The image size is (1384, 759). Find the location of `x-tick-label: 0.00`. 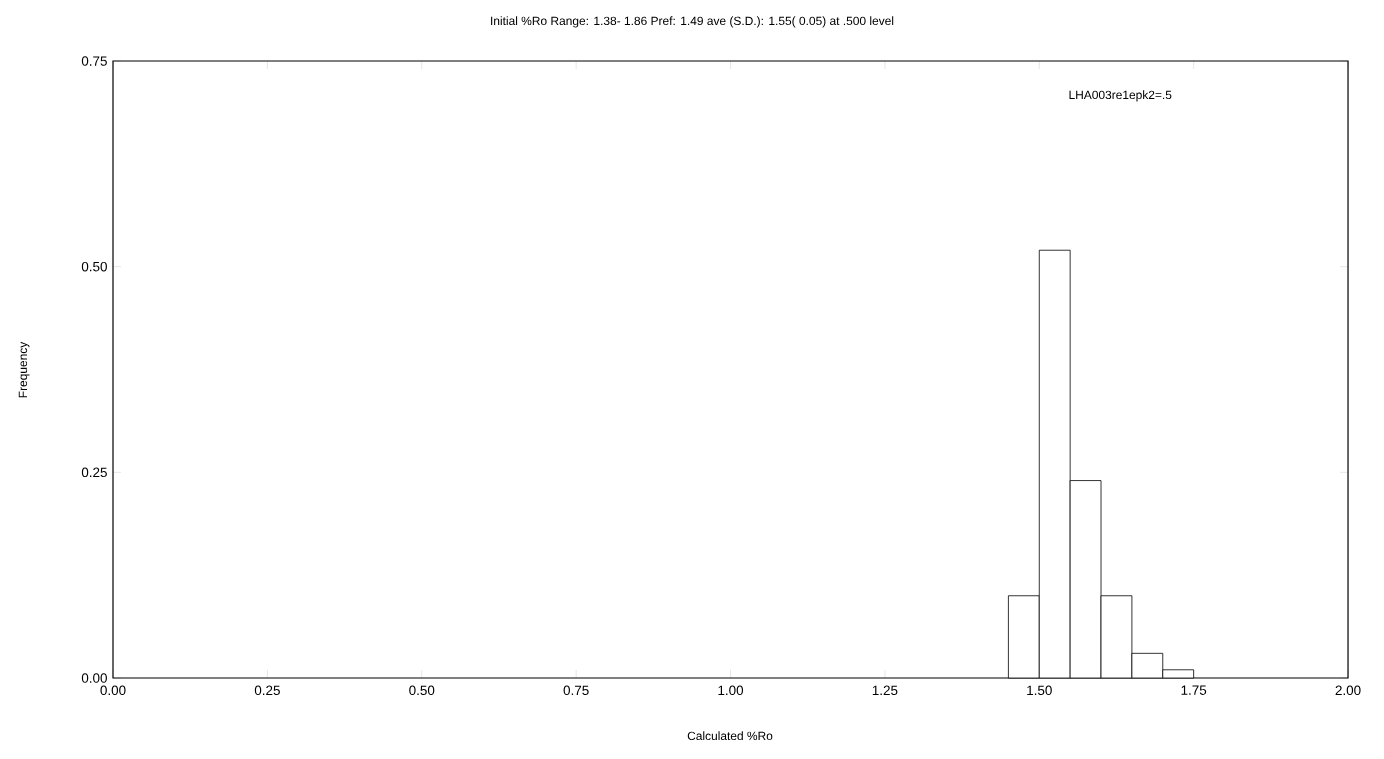

x-tick-label: 0.00 is located at coordinates (113, 690).